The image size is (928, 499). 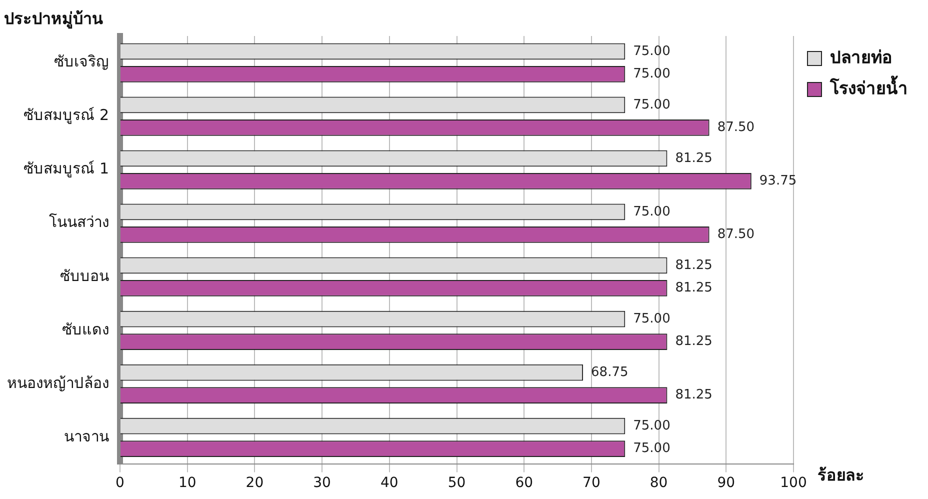 What do you see at coordinates (609, 372) in the screenshot?
I see `data-label: 68.75` at bounding box center [609, 372].